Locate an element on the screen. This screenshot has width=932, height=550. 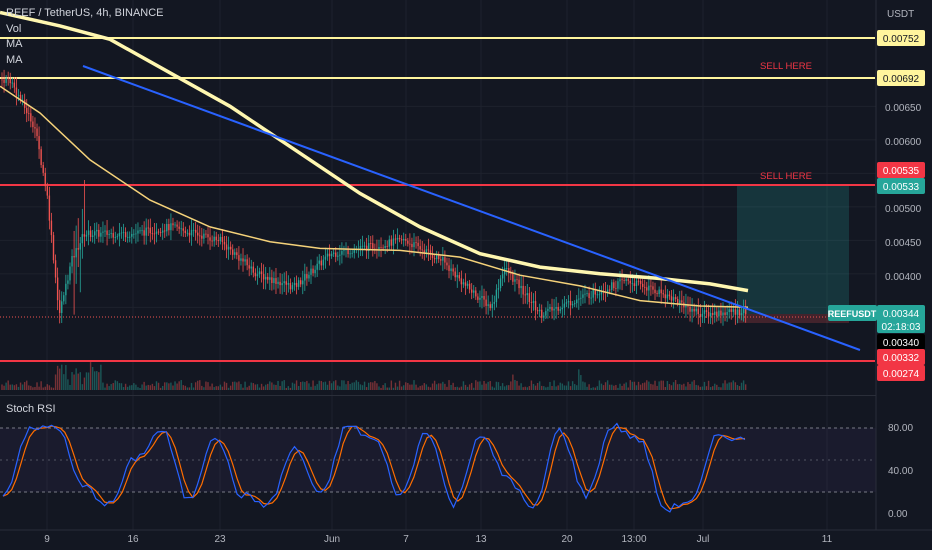
svg-text: 0.00274 is located at coordinates (901, 374).